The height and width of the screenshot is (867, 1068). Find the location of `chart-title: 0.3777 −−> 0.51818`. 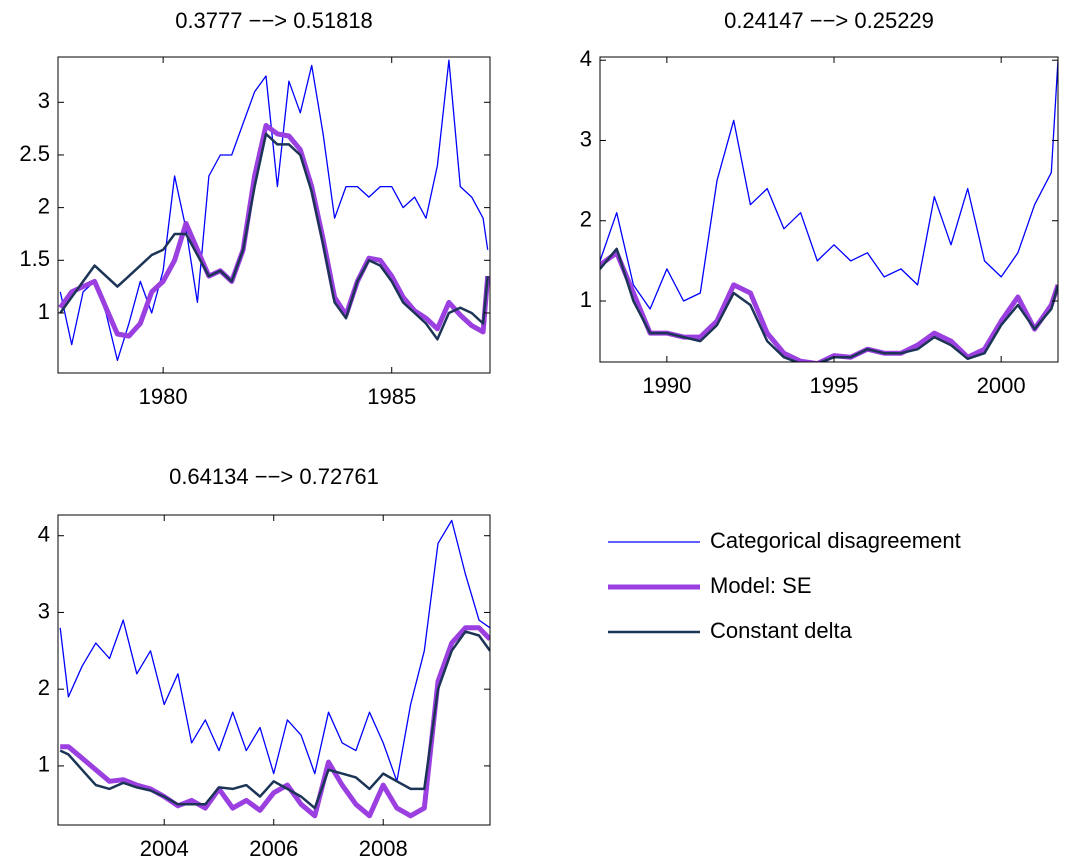

chart-title: 0.3777 −−> 0.51818 is located at coordinates (274, 20).